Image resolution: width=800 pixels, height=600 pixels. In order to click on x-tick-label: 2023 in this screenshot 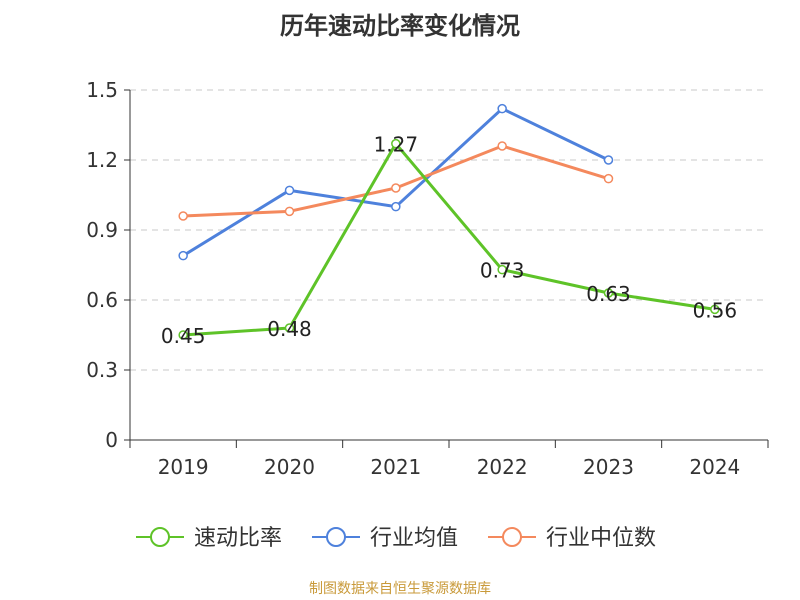, I will do `click(608, 467)`.